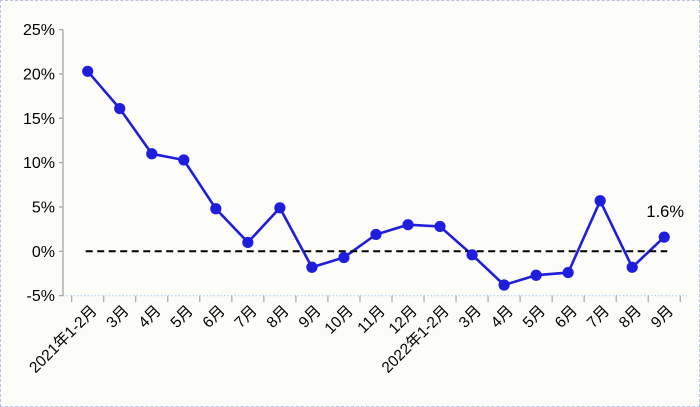 Image resolution: width=700 pixels, height=407 pixels. I want to click on x-axis-label: 2021年1-2月, so click(63, 339).